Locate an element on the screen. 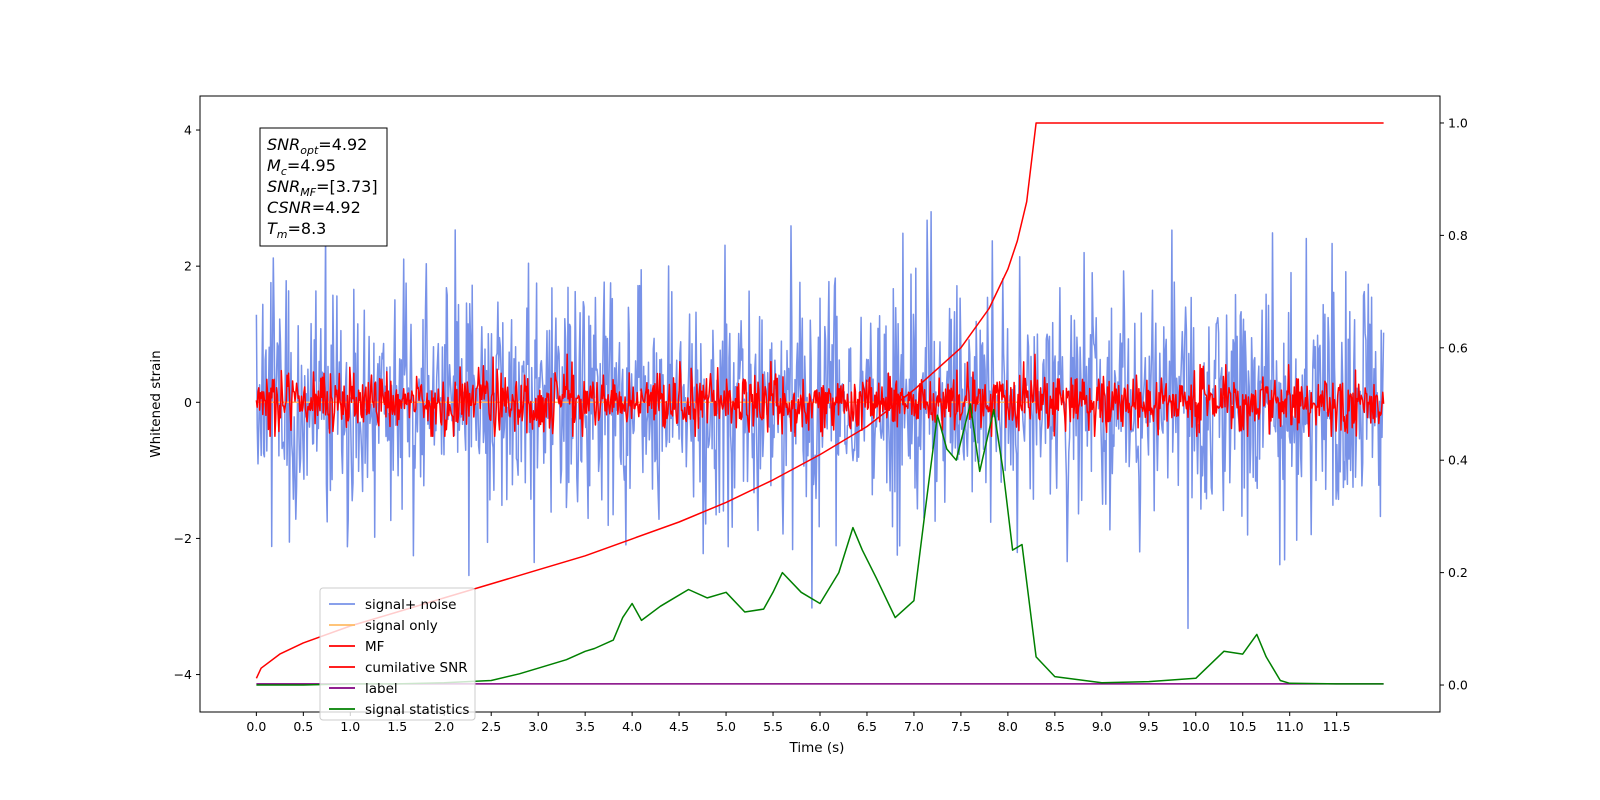 The image size is (1600, 800). annotation-line: SNRMF=[3.73] is located at coordinates (322, 188).